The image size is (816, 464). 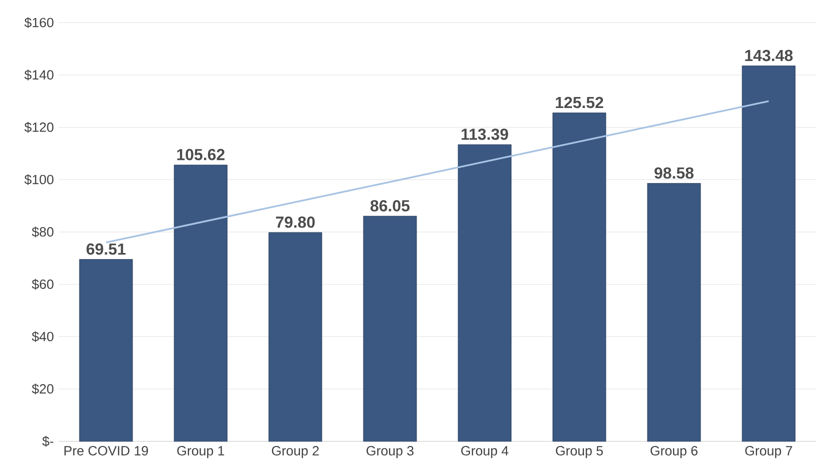 What do you see at coordinates (768, 452) in the screenshot?
I see `x-tick-label: Group 7` at bounding box center [768, 452].